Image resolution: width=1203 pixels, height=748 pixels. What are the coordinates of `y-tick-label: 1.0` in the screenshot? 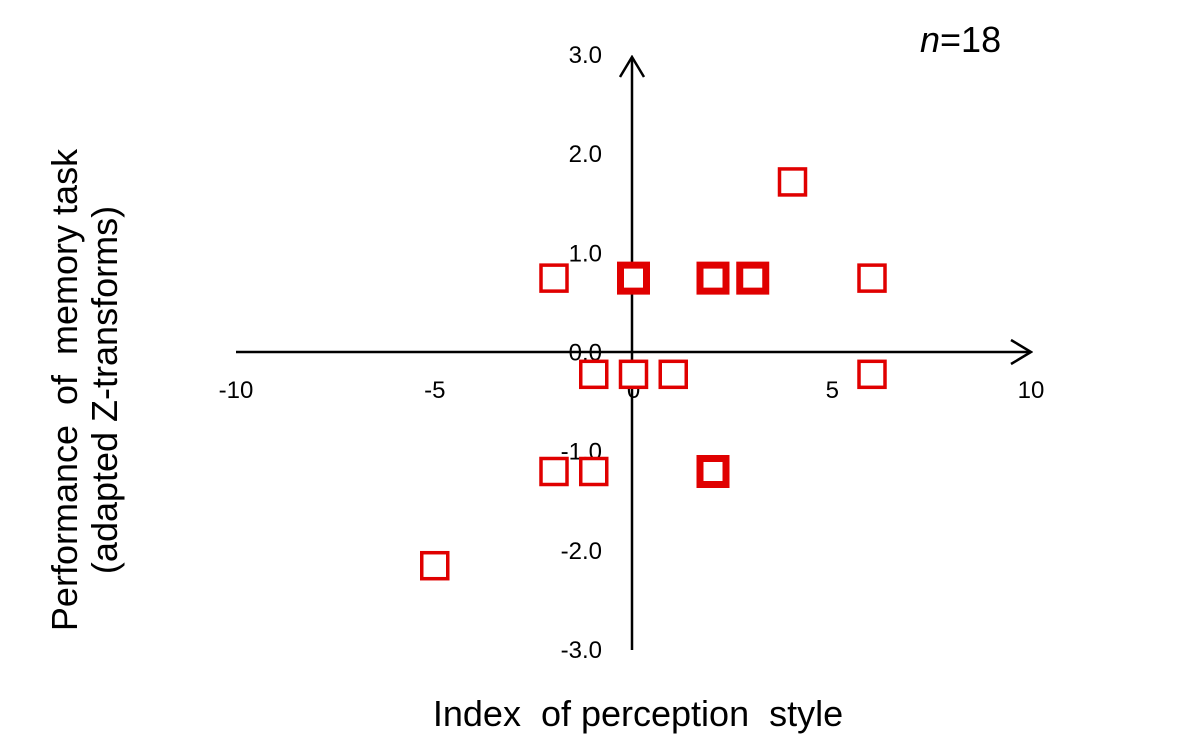 It's located at (585, 253).